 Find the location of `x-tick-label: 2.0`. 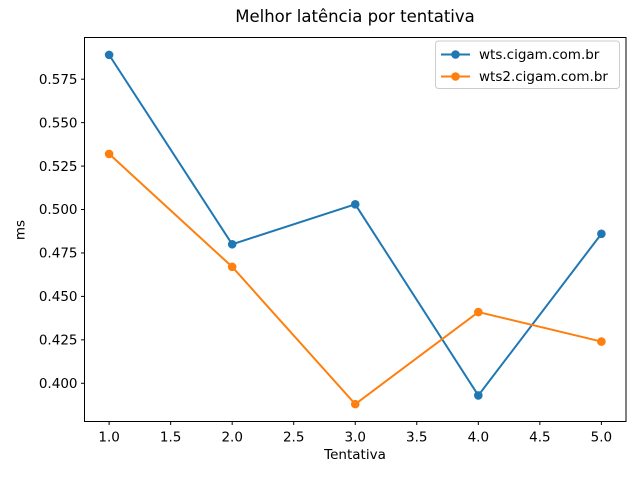

x-tick-label: 2.0 is located at coordinates (231, 438).